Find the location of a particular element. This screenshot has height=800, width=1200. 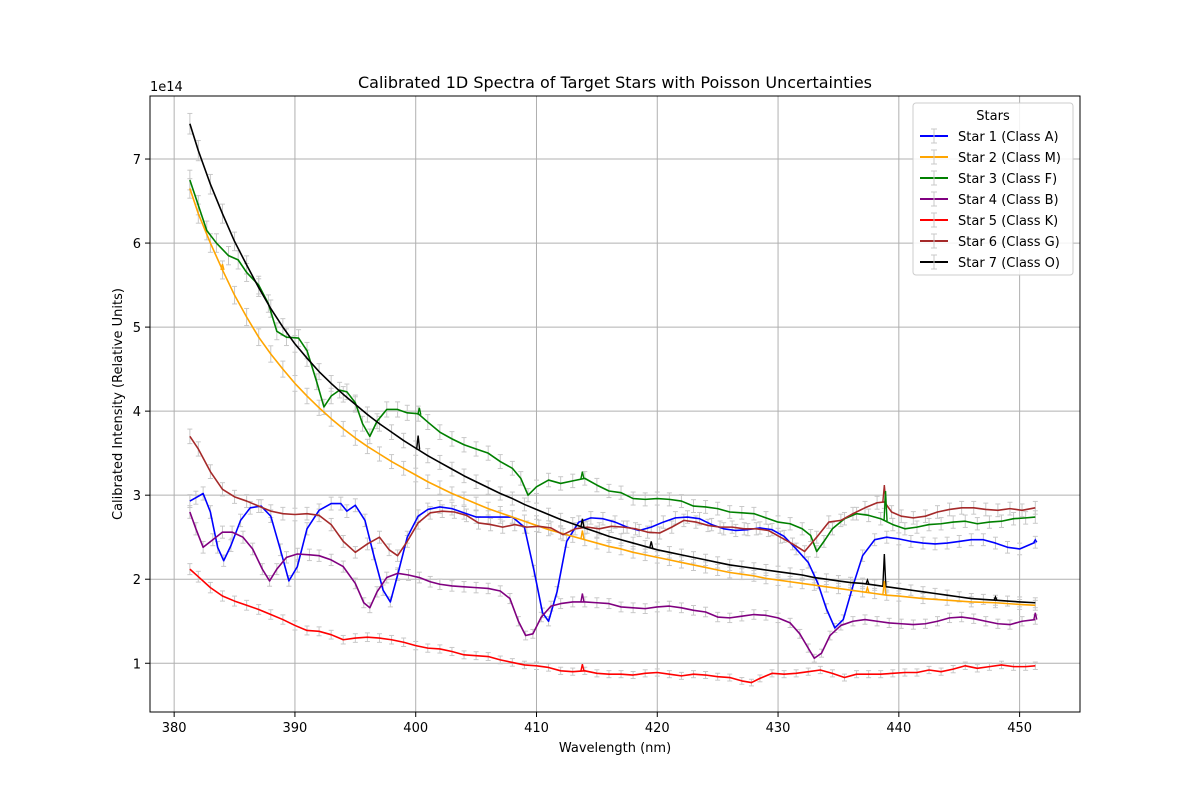

legend-frame is located at coordinates (993, 189).